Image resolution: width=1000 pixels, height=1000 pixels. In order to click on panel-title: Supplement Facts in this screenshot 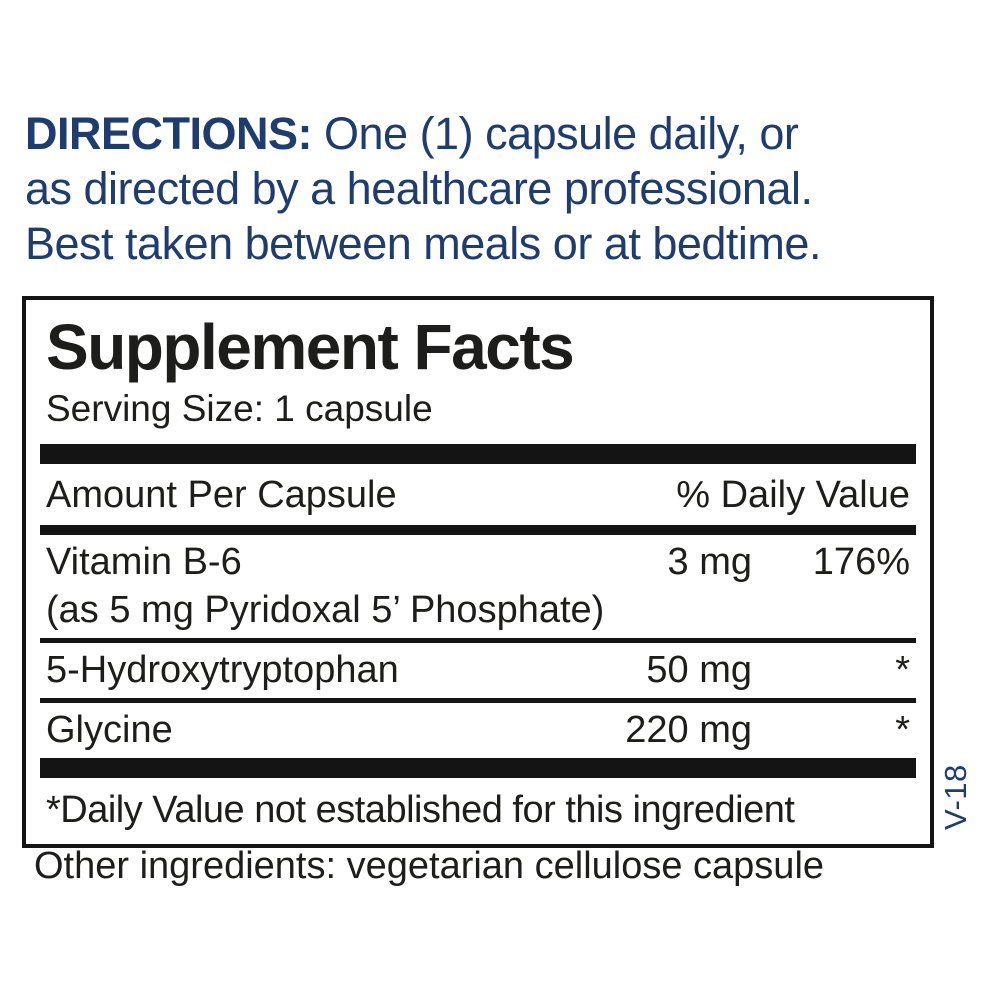, I will do `click(310, 347)`.